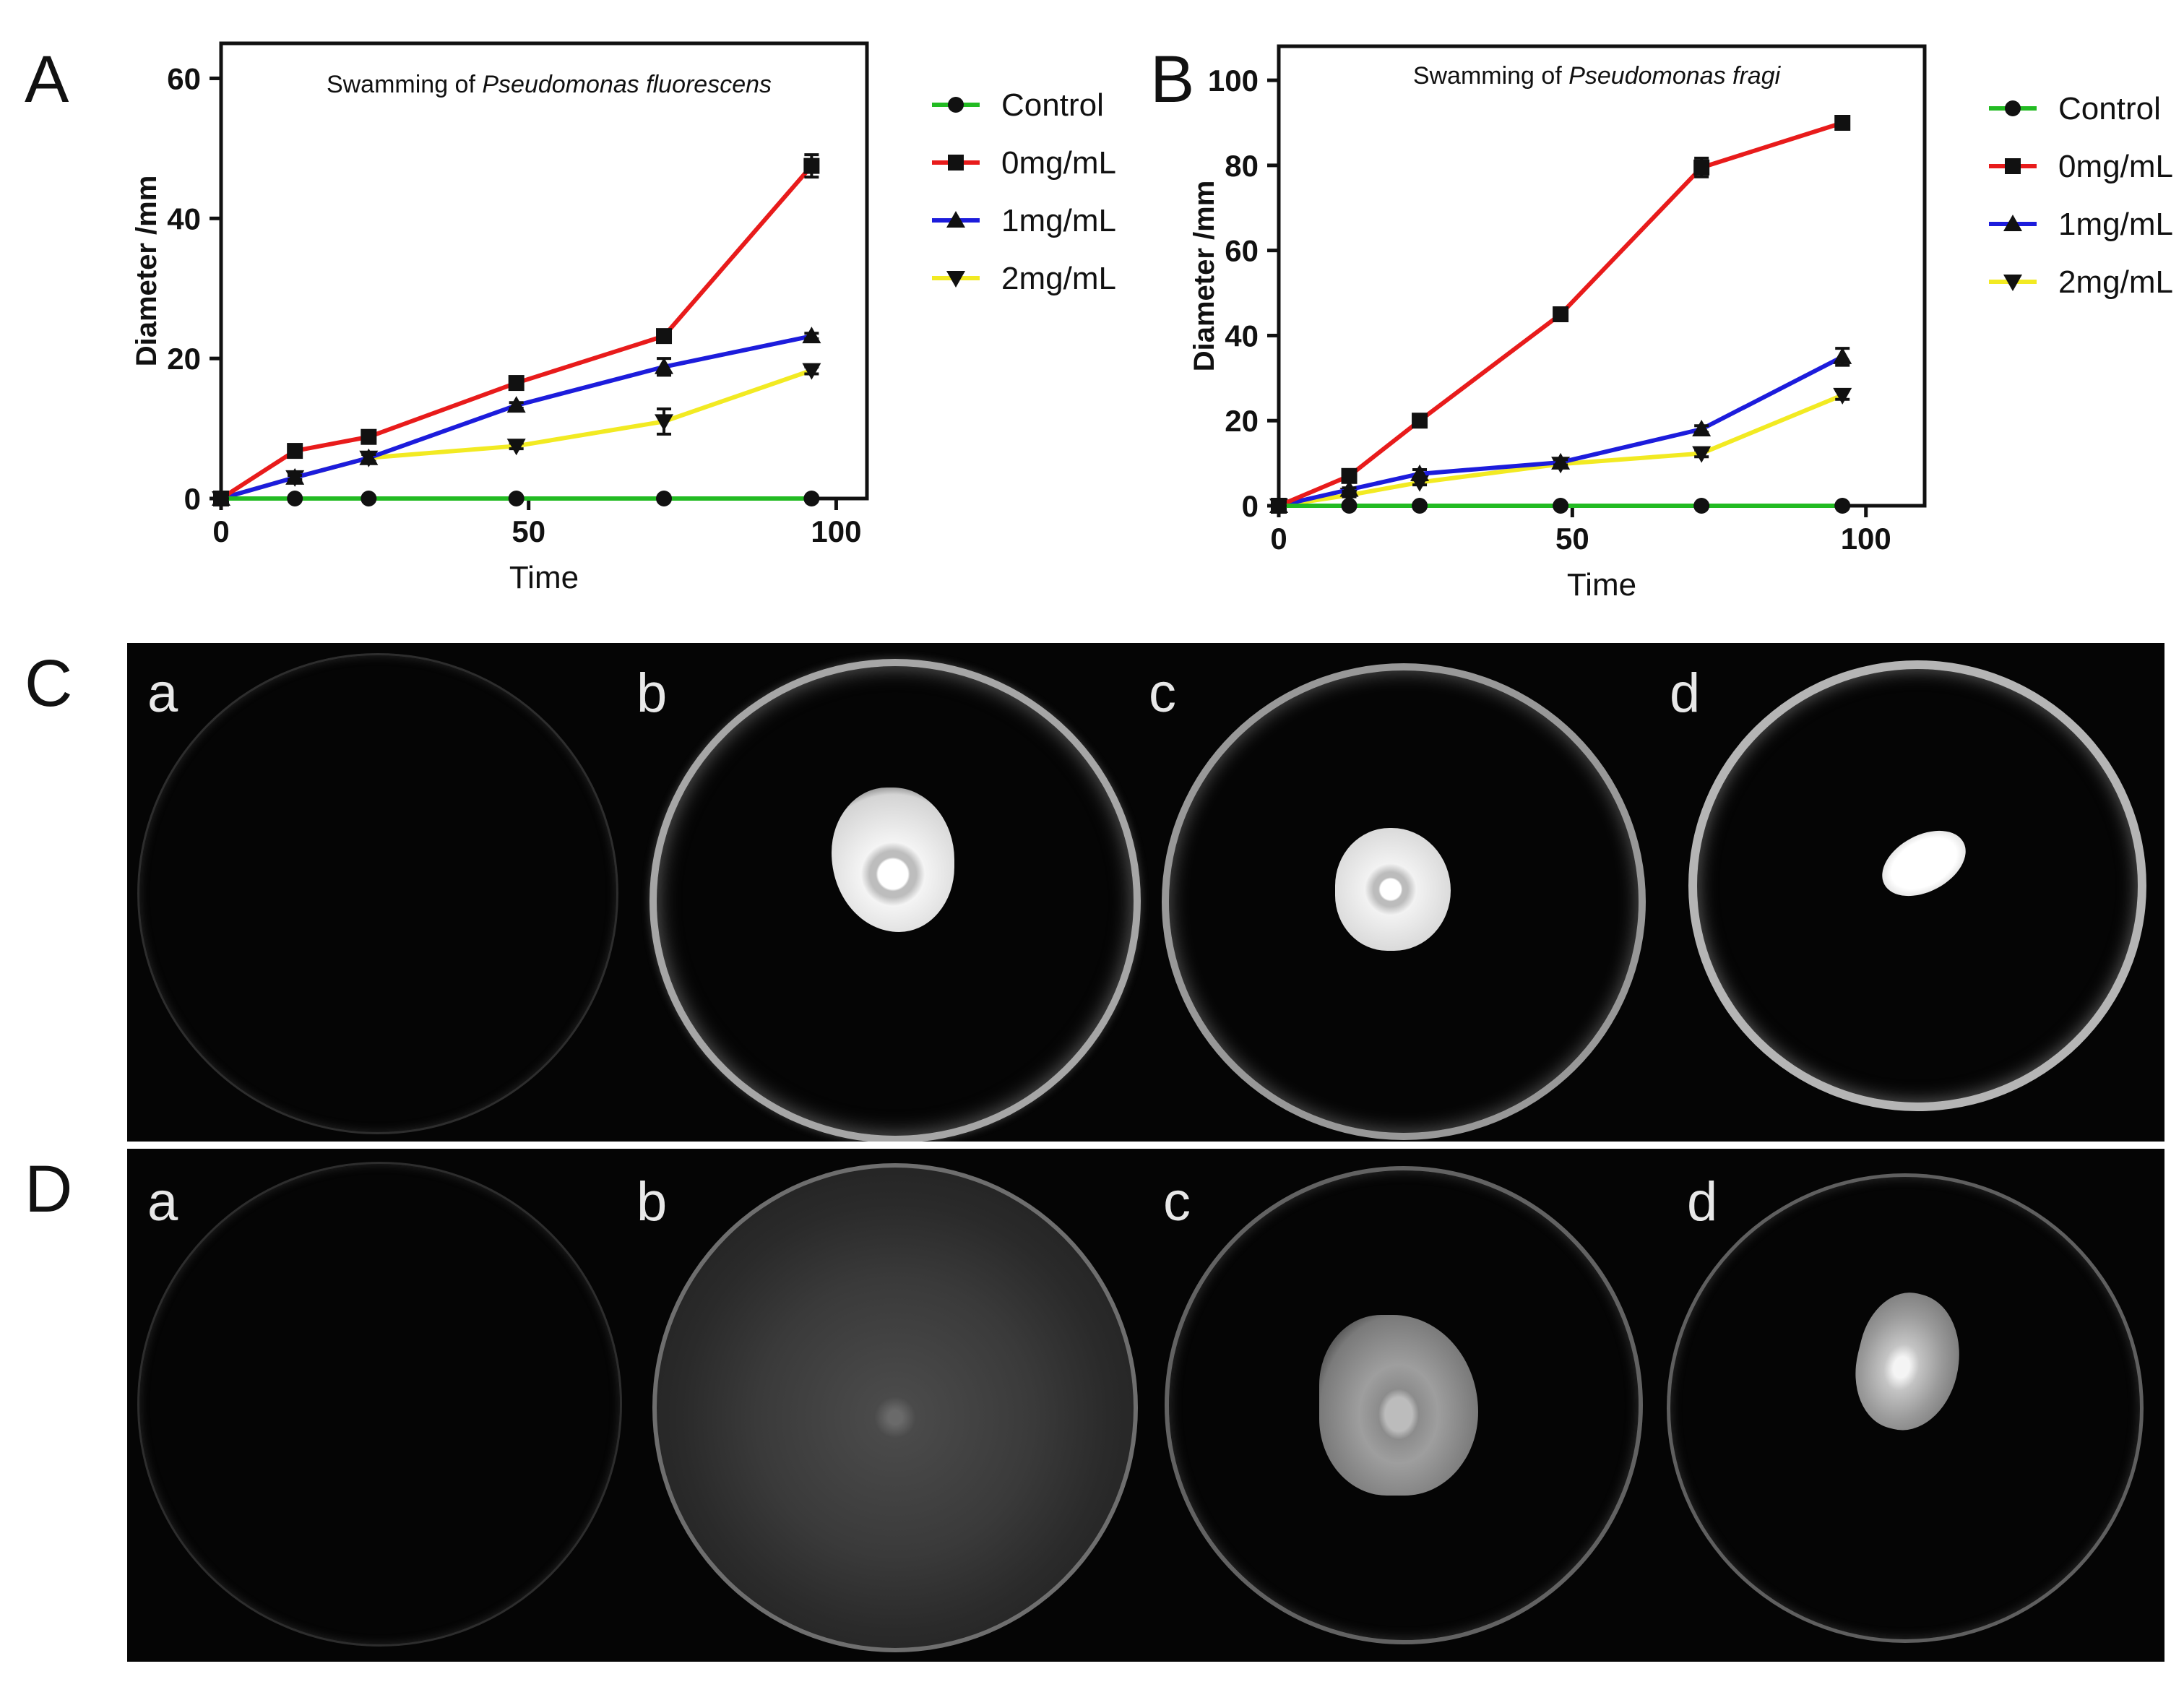 This screenshot has width=2184, height=1687. I want to click on x-tick-label: 100, so click(836, 531).